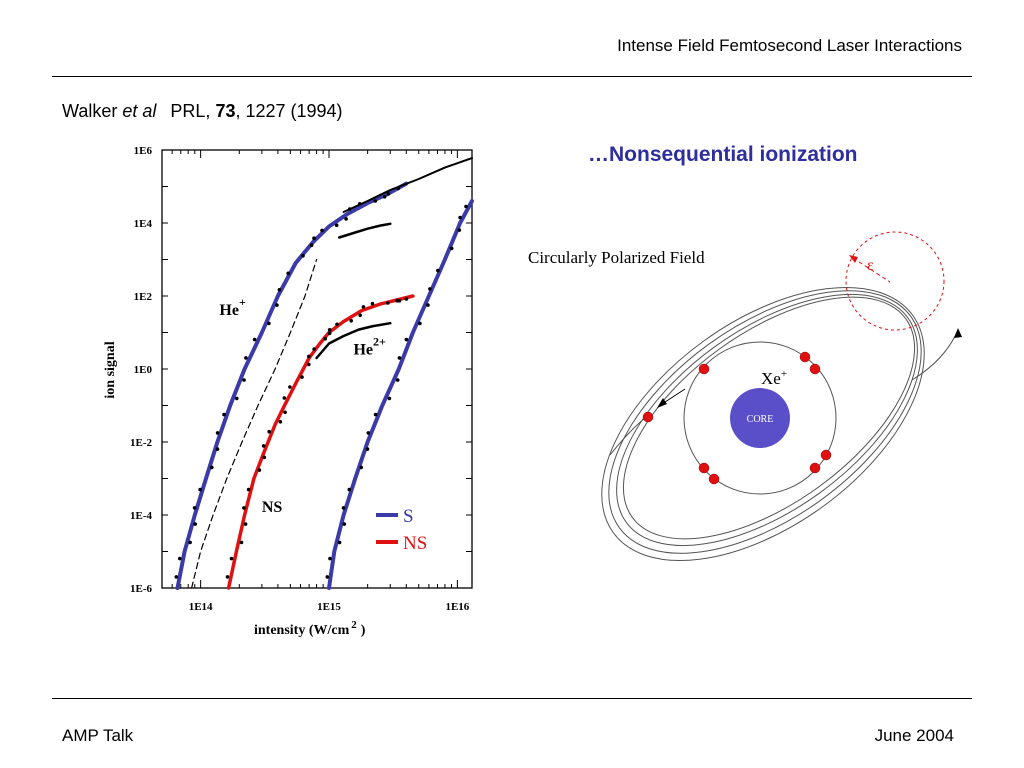 The width and height of the screenshot is (1024, 768). What do you see at coordinates (512, 698) in the screenshot?
I see `footer-rule` at bounding box center [512, 698].